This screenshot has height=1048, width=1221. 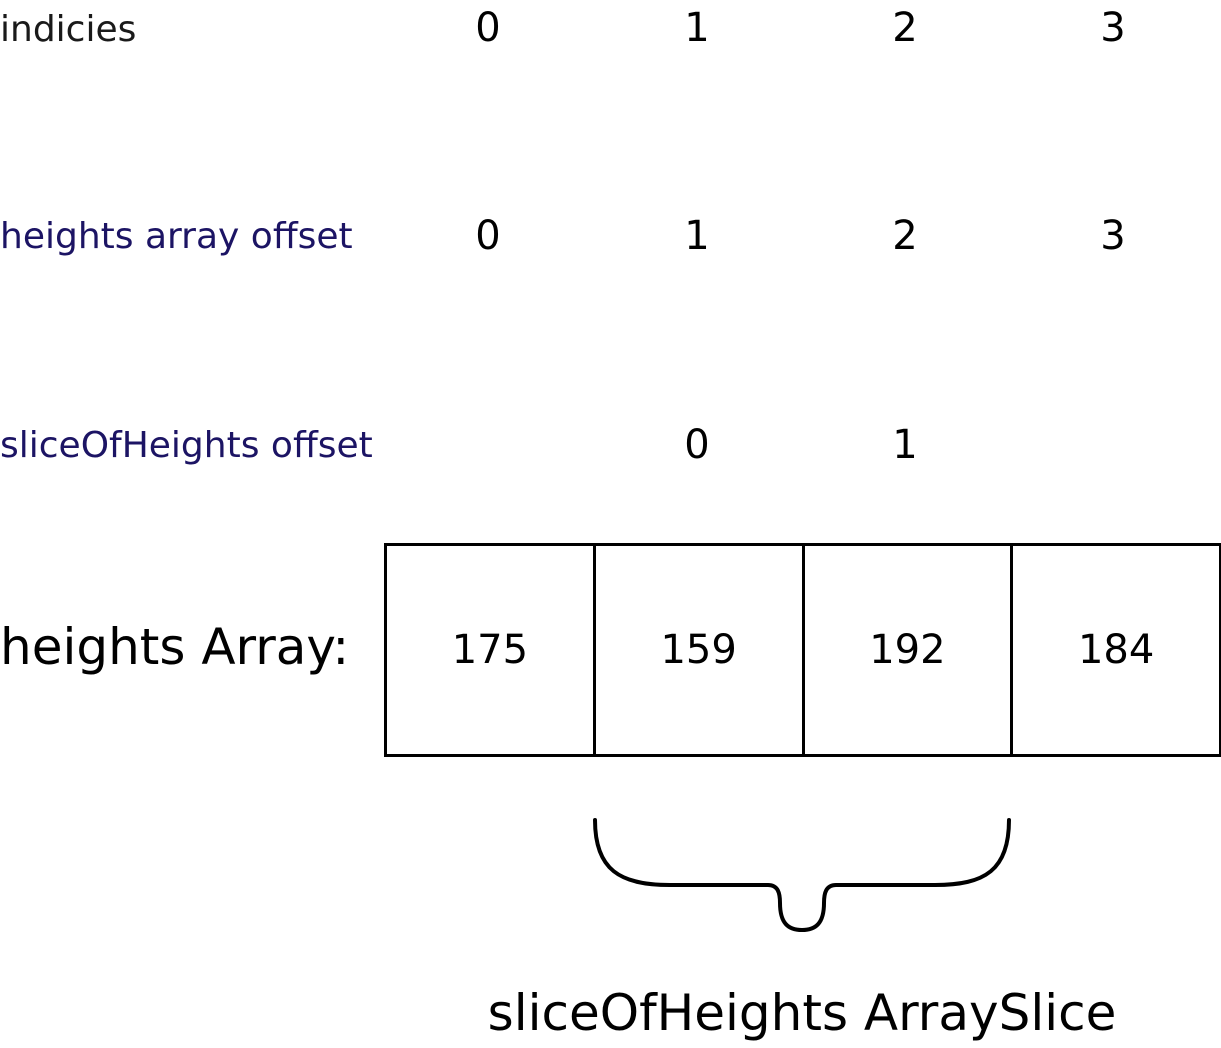 I want to click on indices-label: indicies, so click(x=68, y=29).